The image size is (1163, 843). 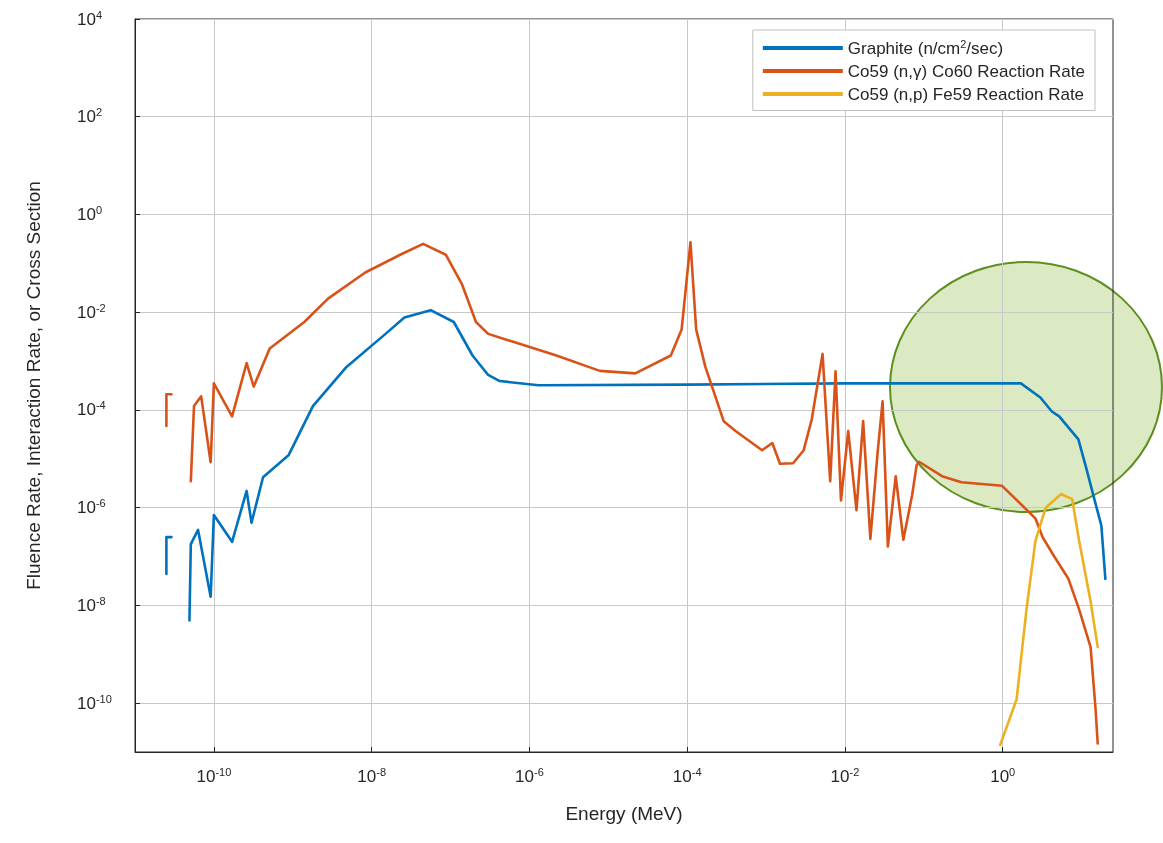 I want to click on x-axis-title: Energy (MeV), so click(x=624, y=813).